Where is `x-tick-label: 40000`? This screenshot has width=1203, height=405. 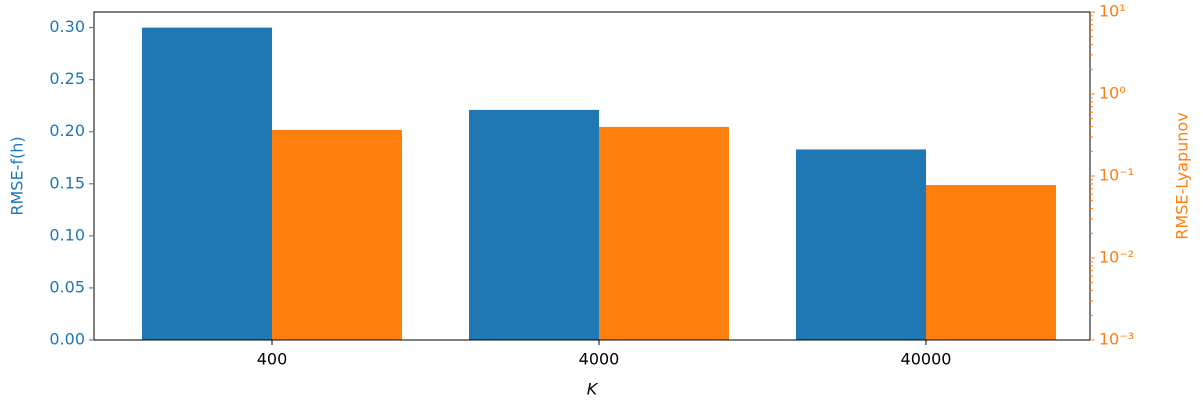
x-tick-label: 40000 is located at coordinates (926, 359).